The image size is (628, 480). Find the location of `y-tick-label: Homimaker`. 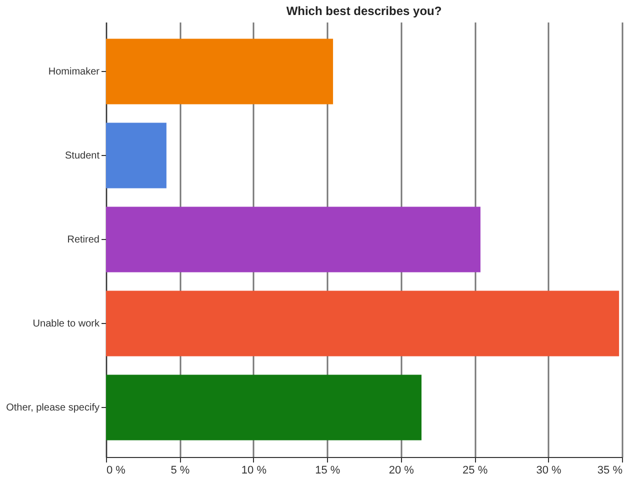

y-tick-label: Homimaker is located at coordinates (74, 72).